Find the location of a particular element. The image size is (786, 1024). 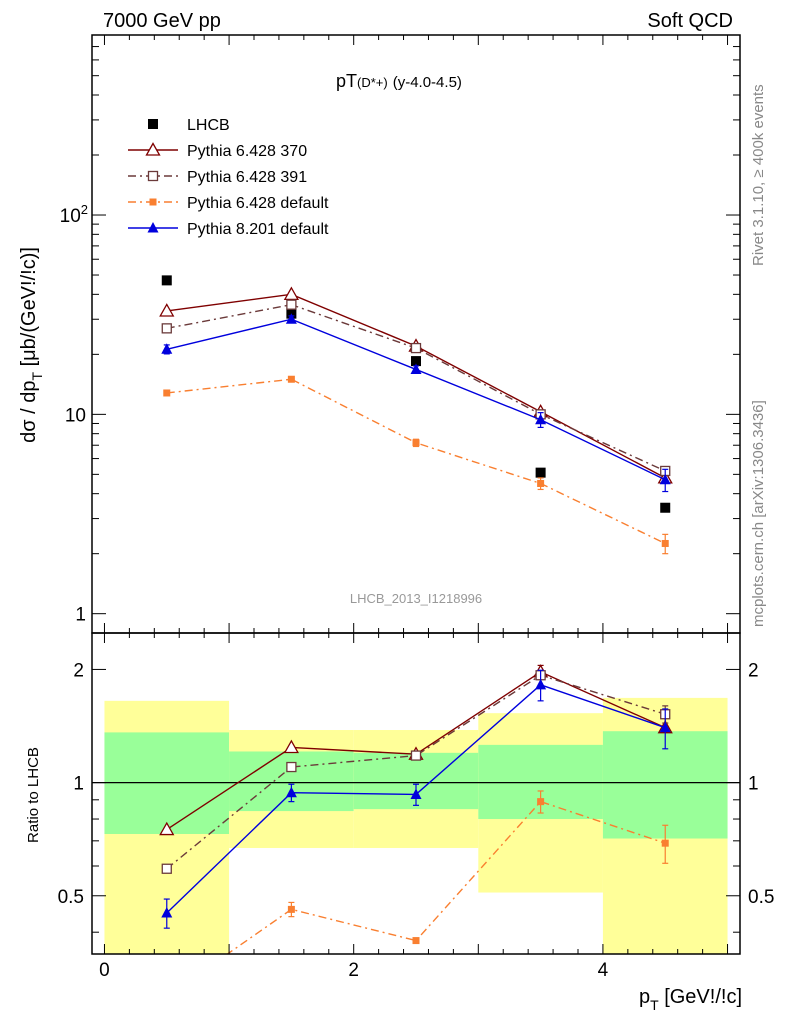

main-y-tick-label-2: 102 is located at coordinates (74, 214).